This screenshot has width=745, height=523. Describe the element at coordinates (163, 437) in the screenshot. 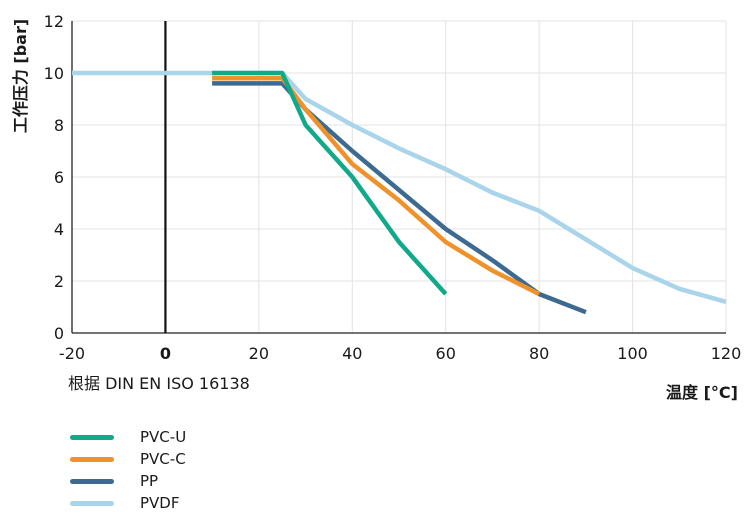

I see `legend-label: PVC-U` at that location.